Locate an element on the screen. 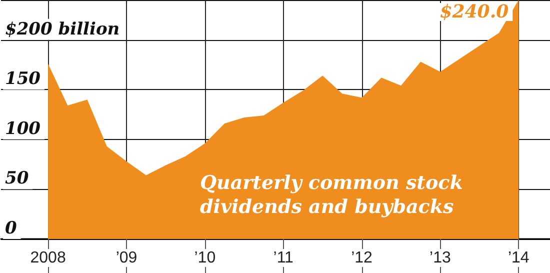 This screenshot has height=273, width=550. x-tick-label: 2008 is located at coordinates (48, 258).